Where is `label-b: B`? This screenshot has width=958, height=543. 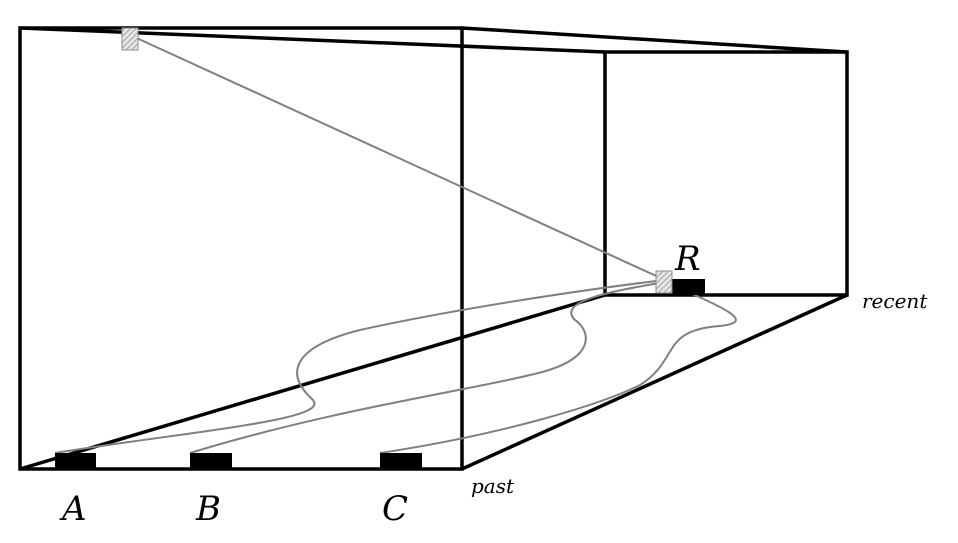 label-b: B is located at coordinates (208, 509).